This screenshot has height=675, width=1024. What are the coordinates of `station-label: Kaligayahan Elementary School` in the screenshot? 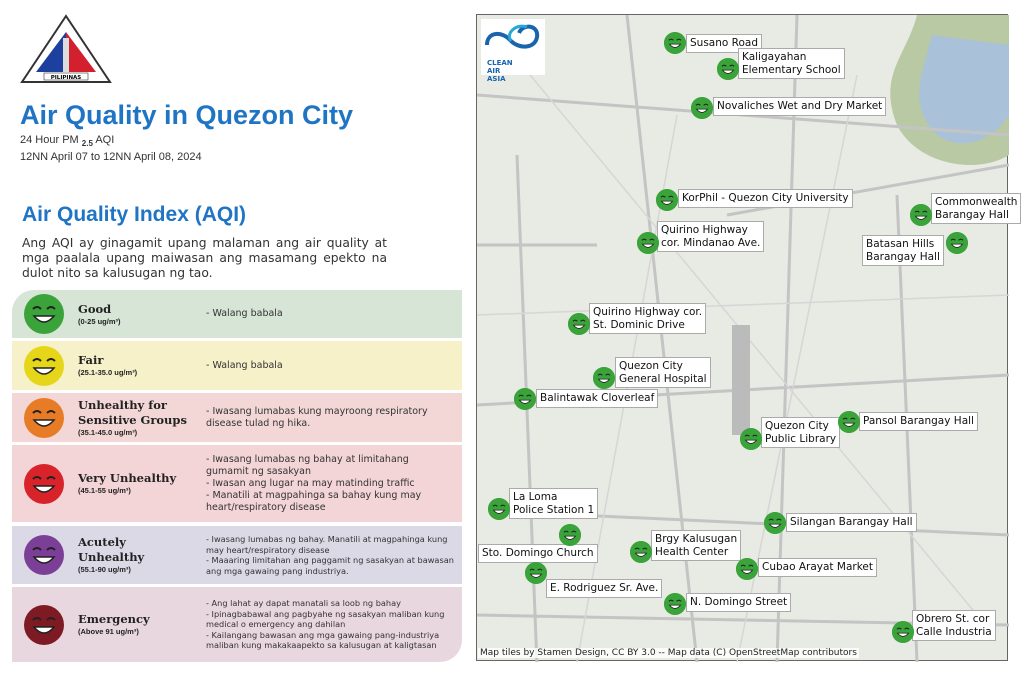 It's located at (791, 63).